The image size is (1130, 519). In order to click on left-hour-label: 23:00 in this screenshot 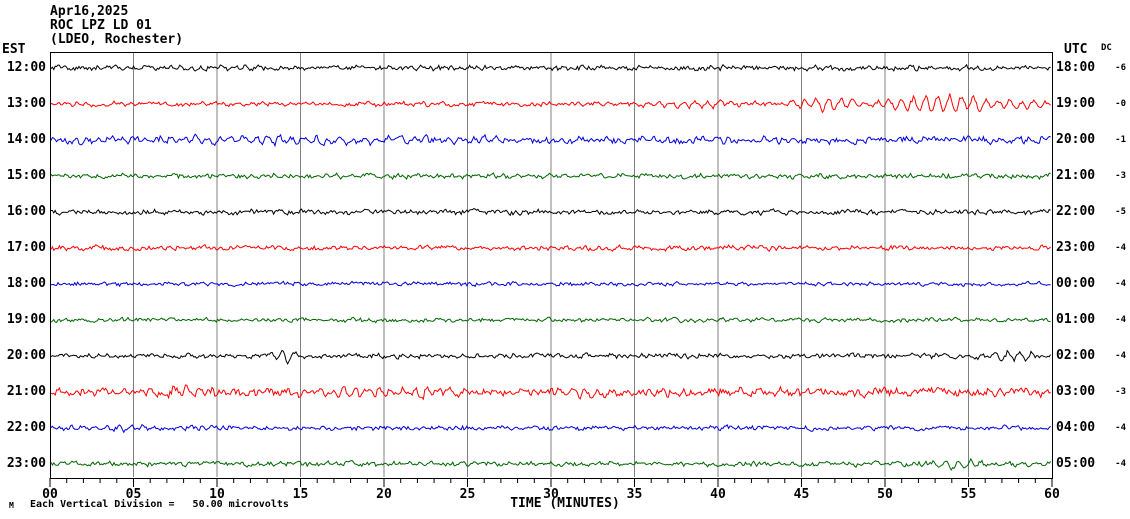, I will do `click(26, 463)`.